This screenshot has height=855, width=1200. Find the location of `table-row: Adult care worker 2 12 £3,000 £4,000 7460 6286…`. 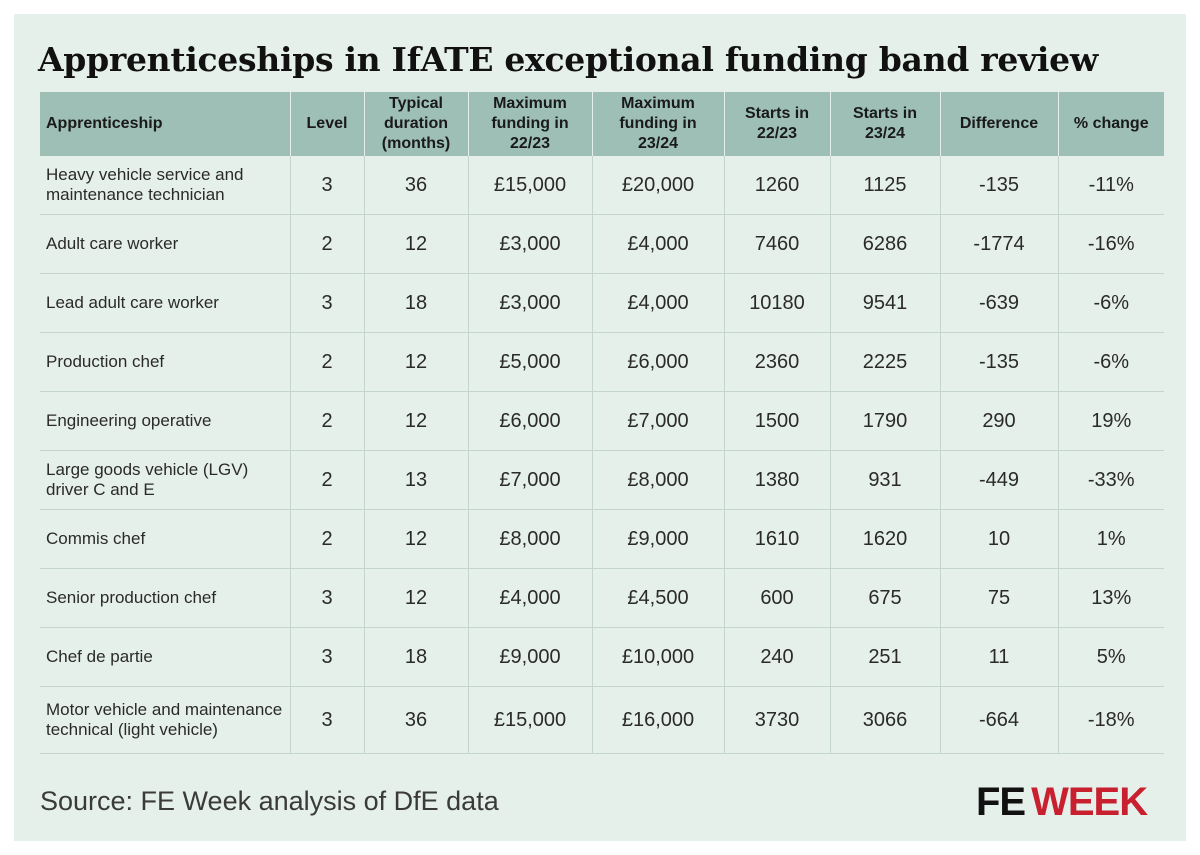

table-row: Adult care worker 2 12 £3,000 £4,000 7460 6286… is located at coordinates (602, 244).